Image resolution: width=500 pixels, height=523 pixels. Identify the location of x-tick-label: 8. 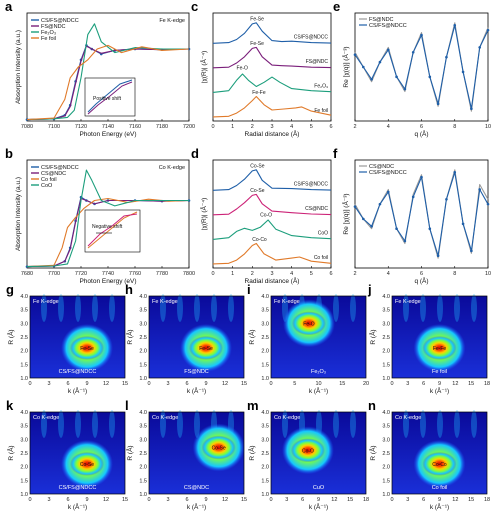
(454, 127).